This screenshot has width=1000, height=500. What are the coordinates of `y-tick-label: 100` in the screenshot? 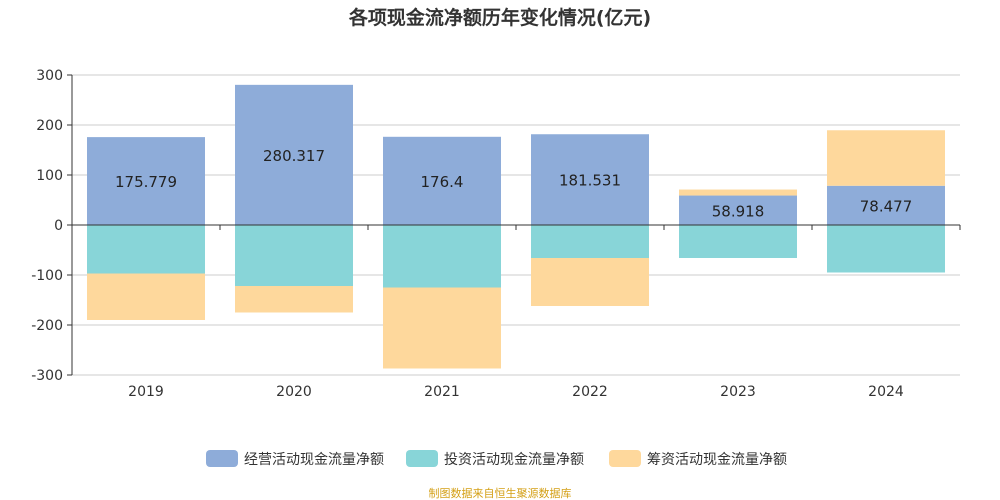 It's located at (49, 176).